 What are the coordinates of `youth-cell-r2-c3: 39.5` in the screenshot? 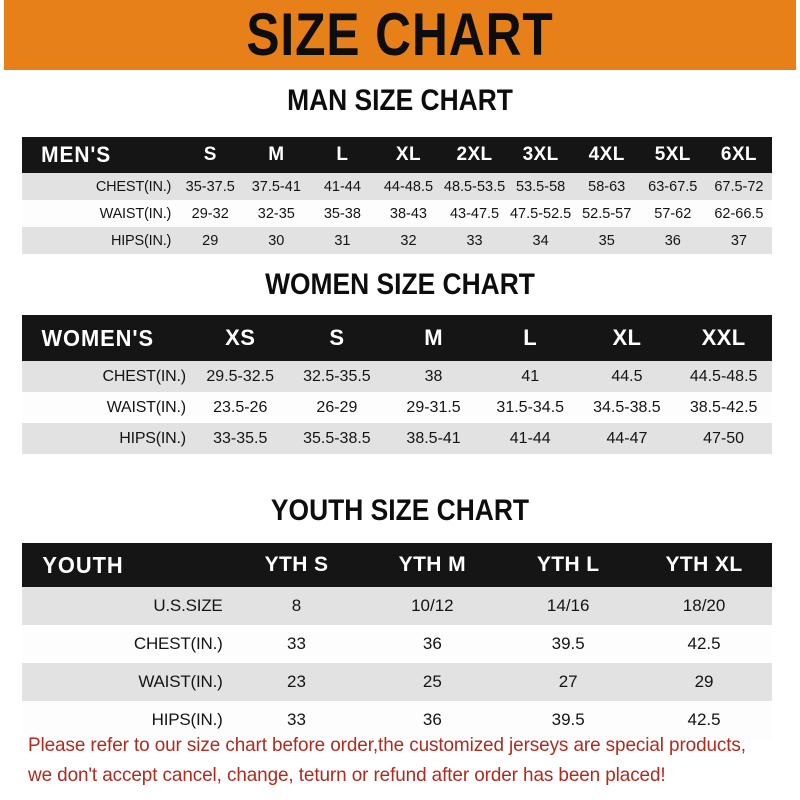 It's located at (568, 643).